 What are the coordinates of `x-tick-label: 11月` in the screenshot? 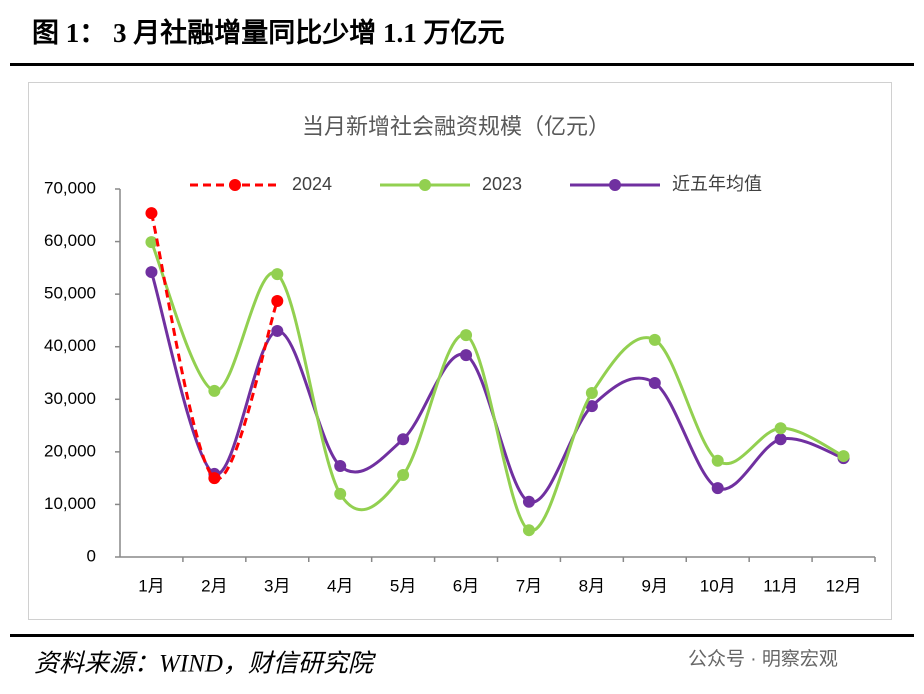 It's located at (780, 585).